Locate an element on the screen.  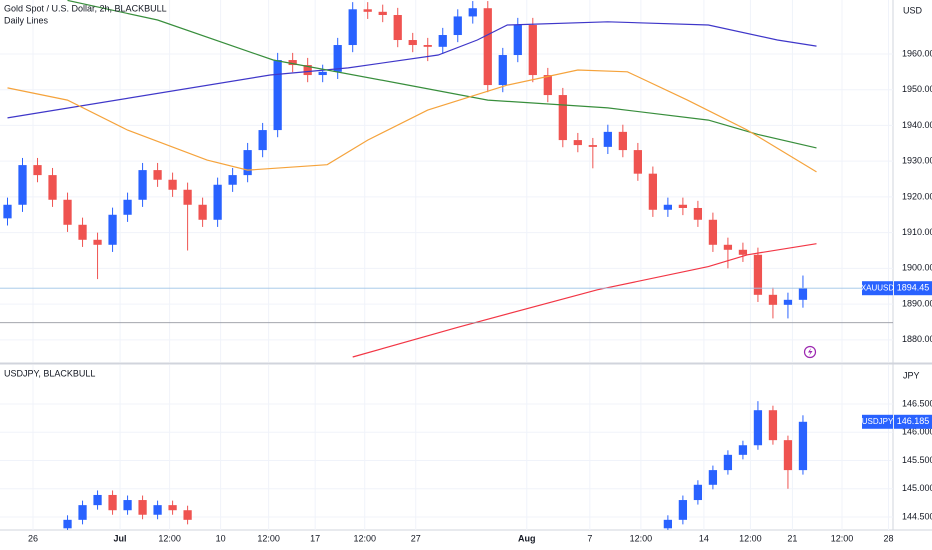
symbol-tag-label: USDJPY is located at coordinates (878, 421).